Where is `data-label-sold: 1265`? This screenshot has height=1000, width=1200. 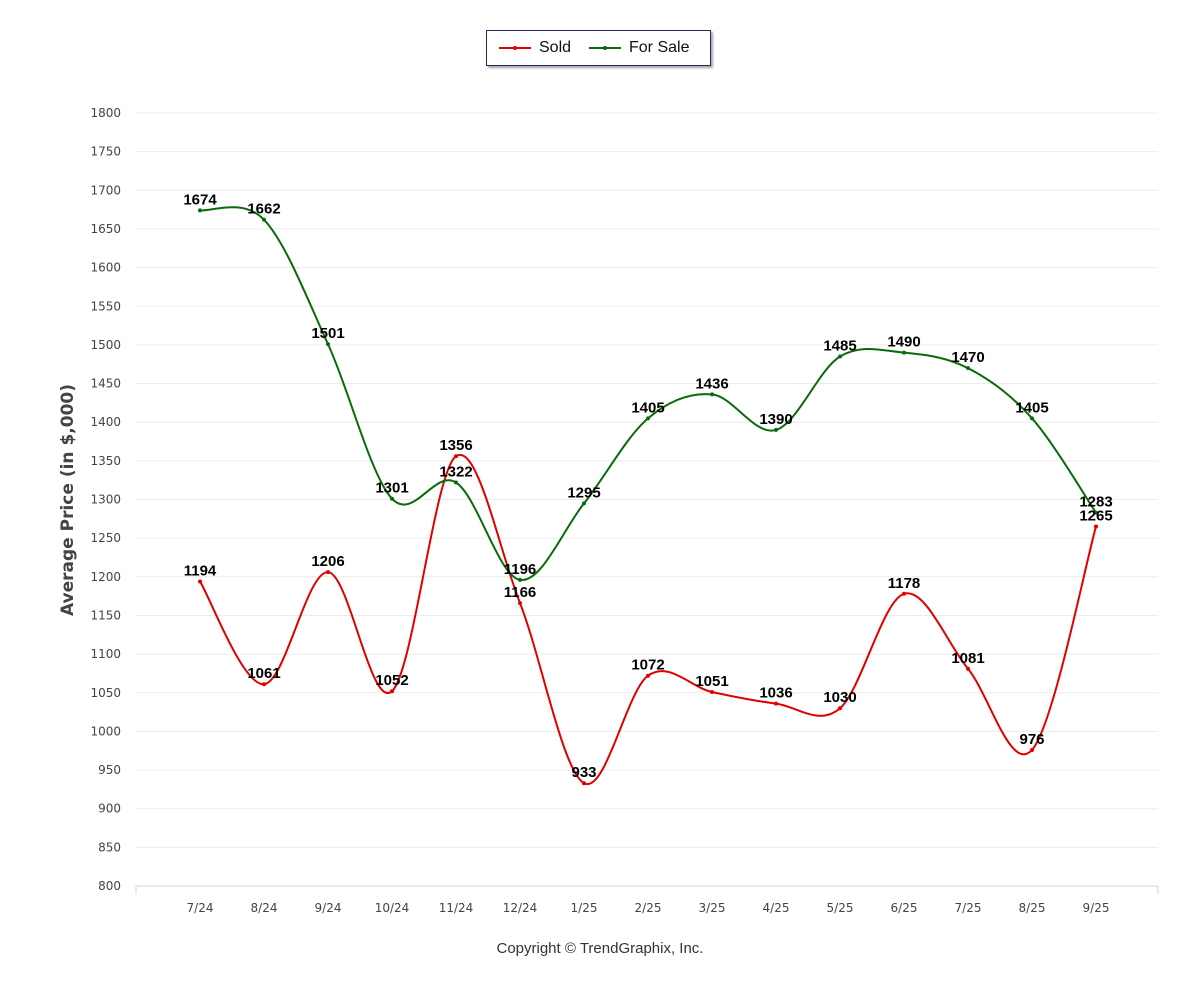 data-label-sold: 1265 is located at coordinates (1095, 516).